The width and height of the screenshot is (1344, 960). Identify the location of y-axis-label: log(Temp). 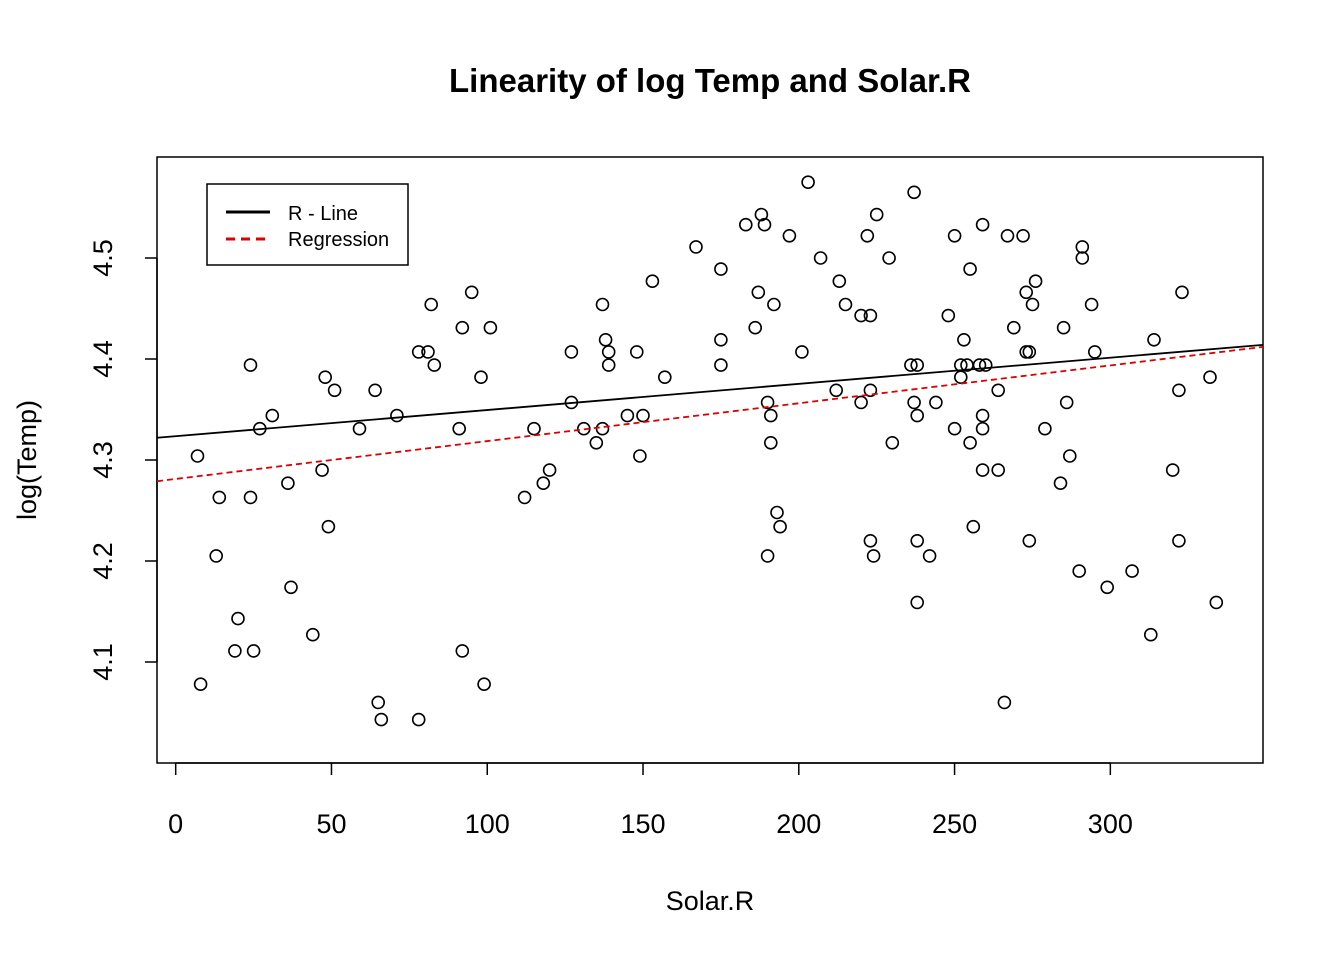
(27, 460).